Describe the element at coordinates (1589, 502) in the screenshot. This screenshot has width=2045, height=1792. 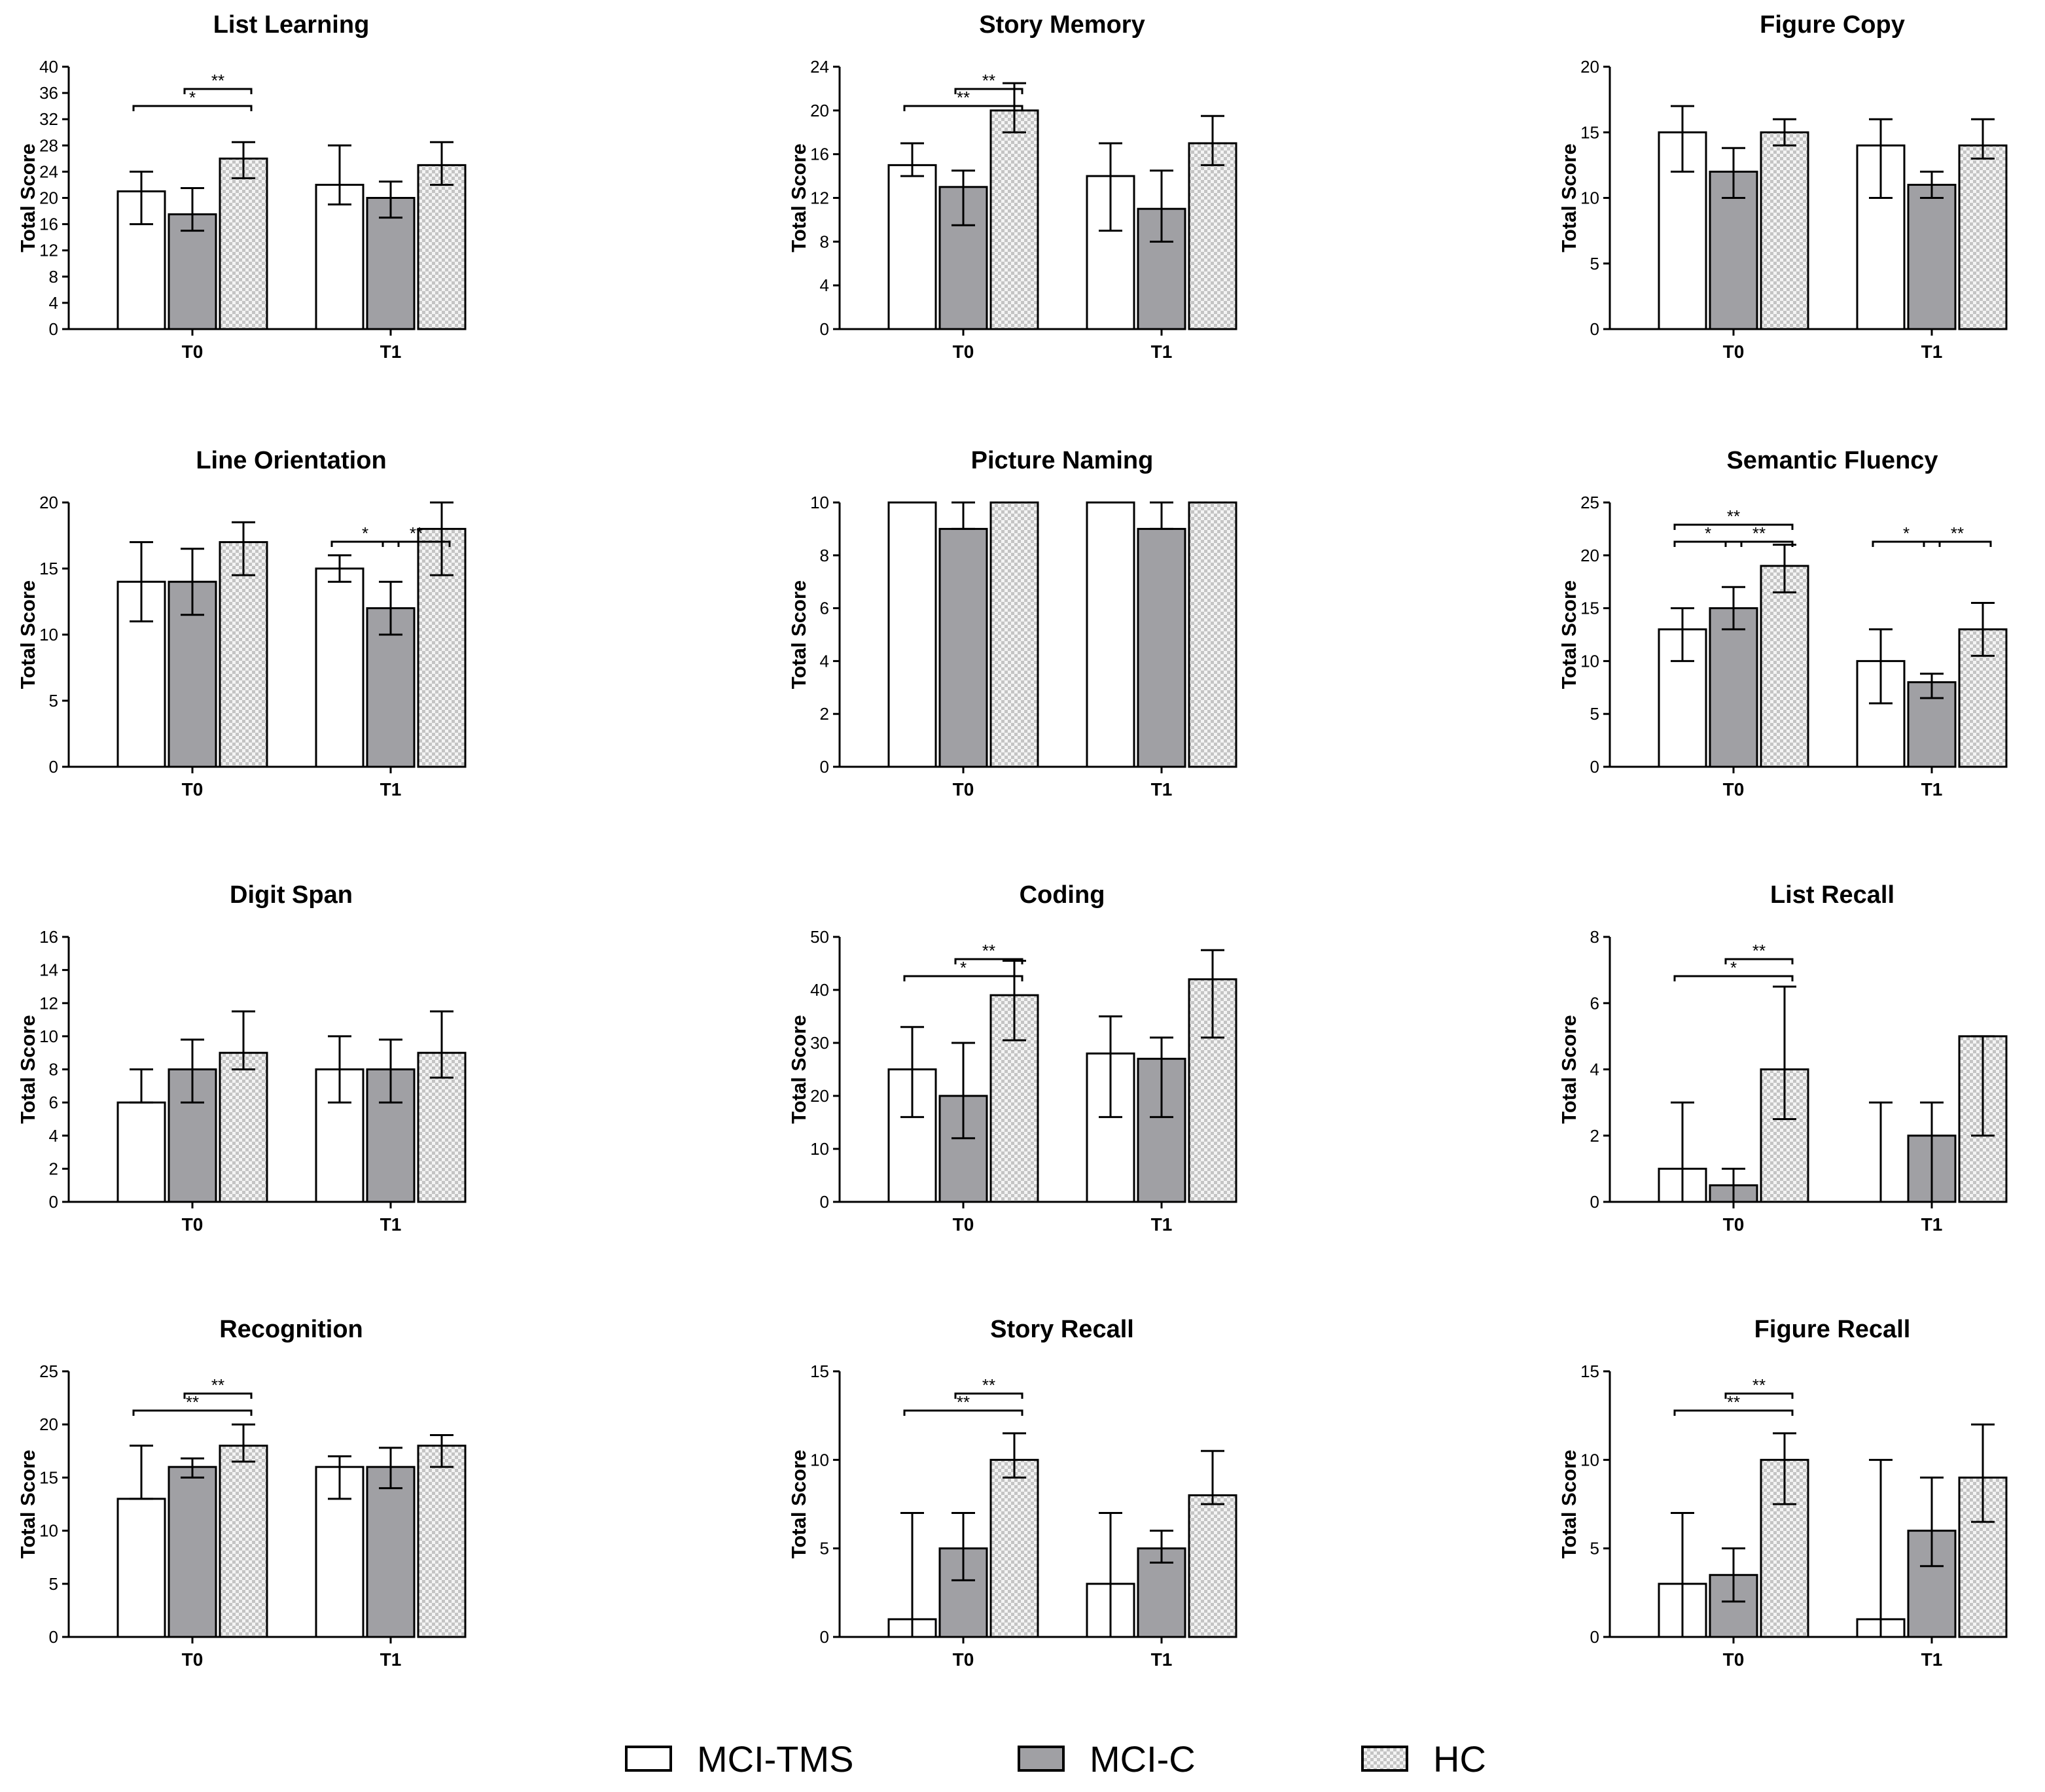
I see `y-tick-label: 25` at that location.